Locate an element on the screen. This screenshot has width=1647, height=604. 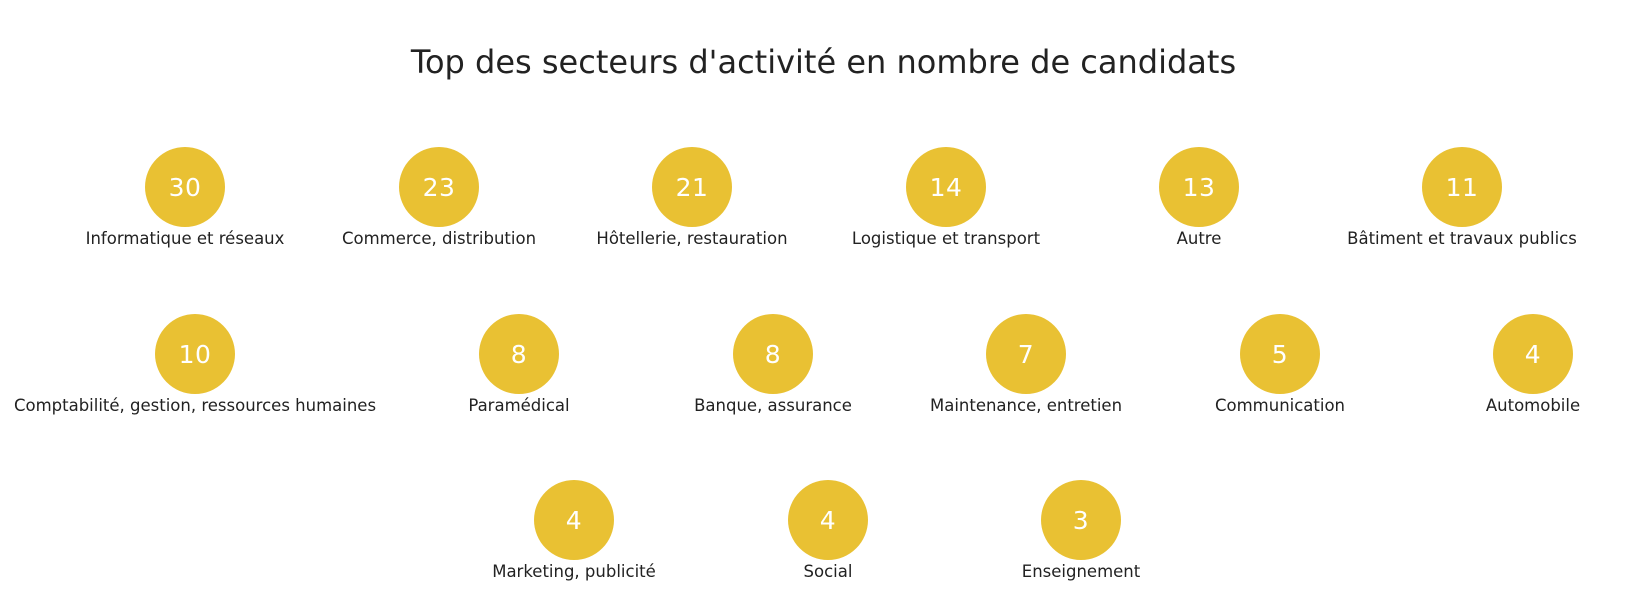
sector-count: 14 is located at coordinates (946, 187).